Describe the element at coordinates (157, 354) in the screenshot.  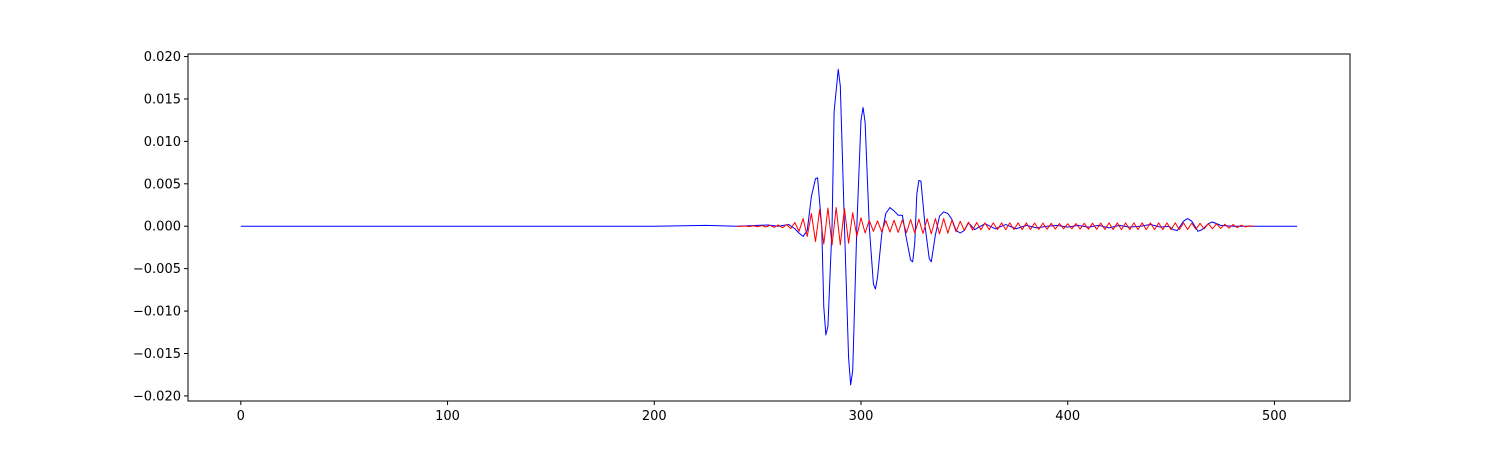
I see `y-tick-label: −0.015` at that location.